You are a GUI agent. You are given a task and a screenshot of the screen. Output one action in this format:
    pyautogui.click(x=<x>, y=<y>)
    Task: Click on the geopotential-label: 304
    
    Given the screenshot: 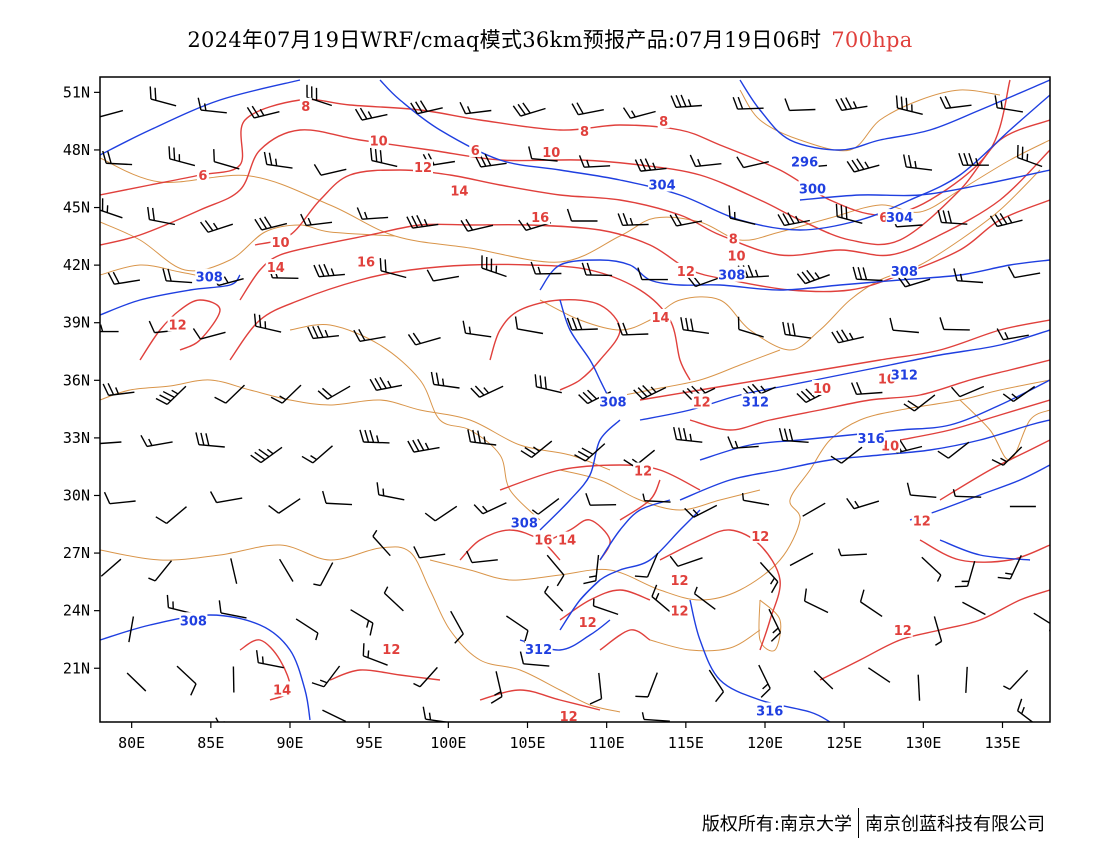 What is the action you would take?
    pyautogui.click(x=899, y=218)
    